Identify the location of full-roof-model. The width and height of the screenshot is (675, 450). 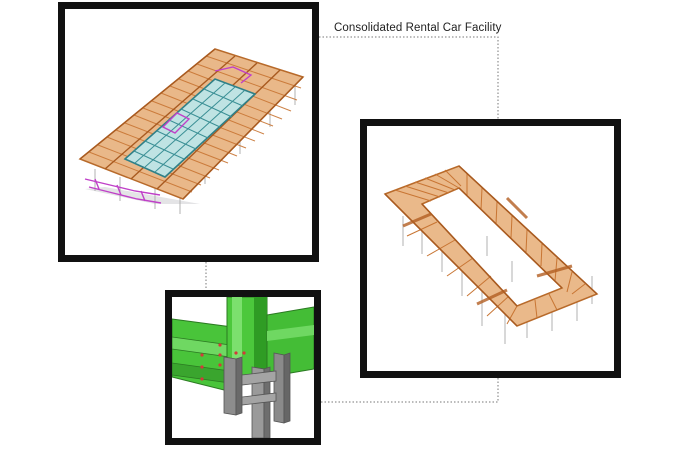
(191, 131).